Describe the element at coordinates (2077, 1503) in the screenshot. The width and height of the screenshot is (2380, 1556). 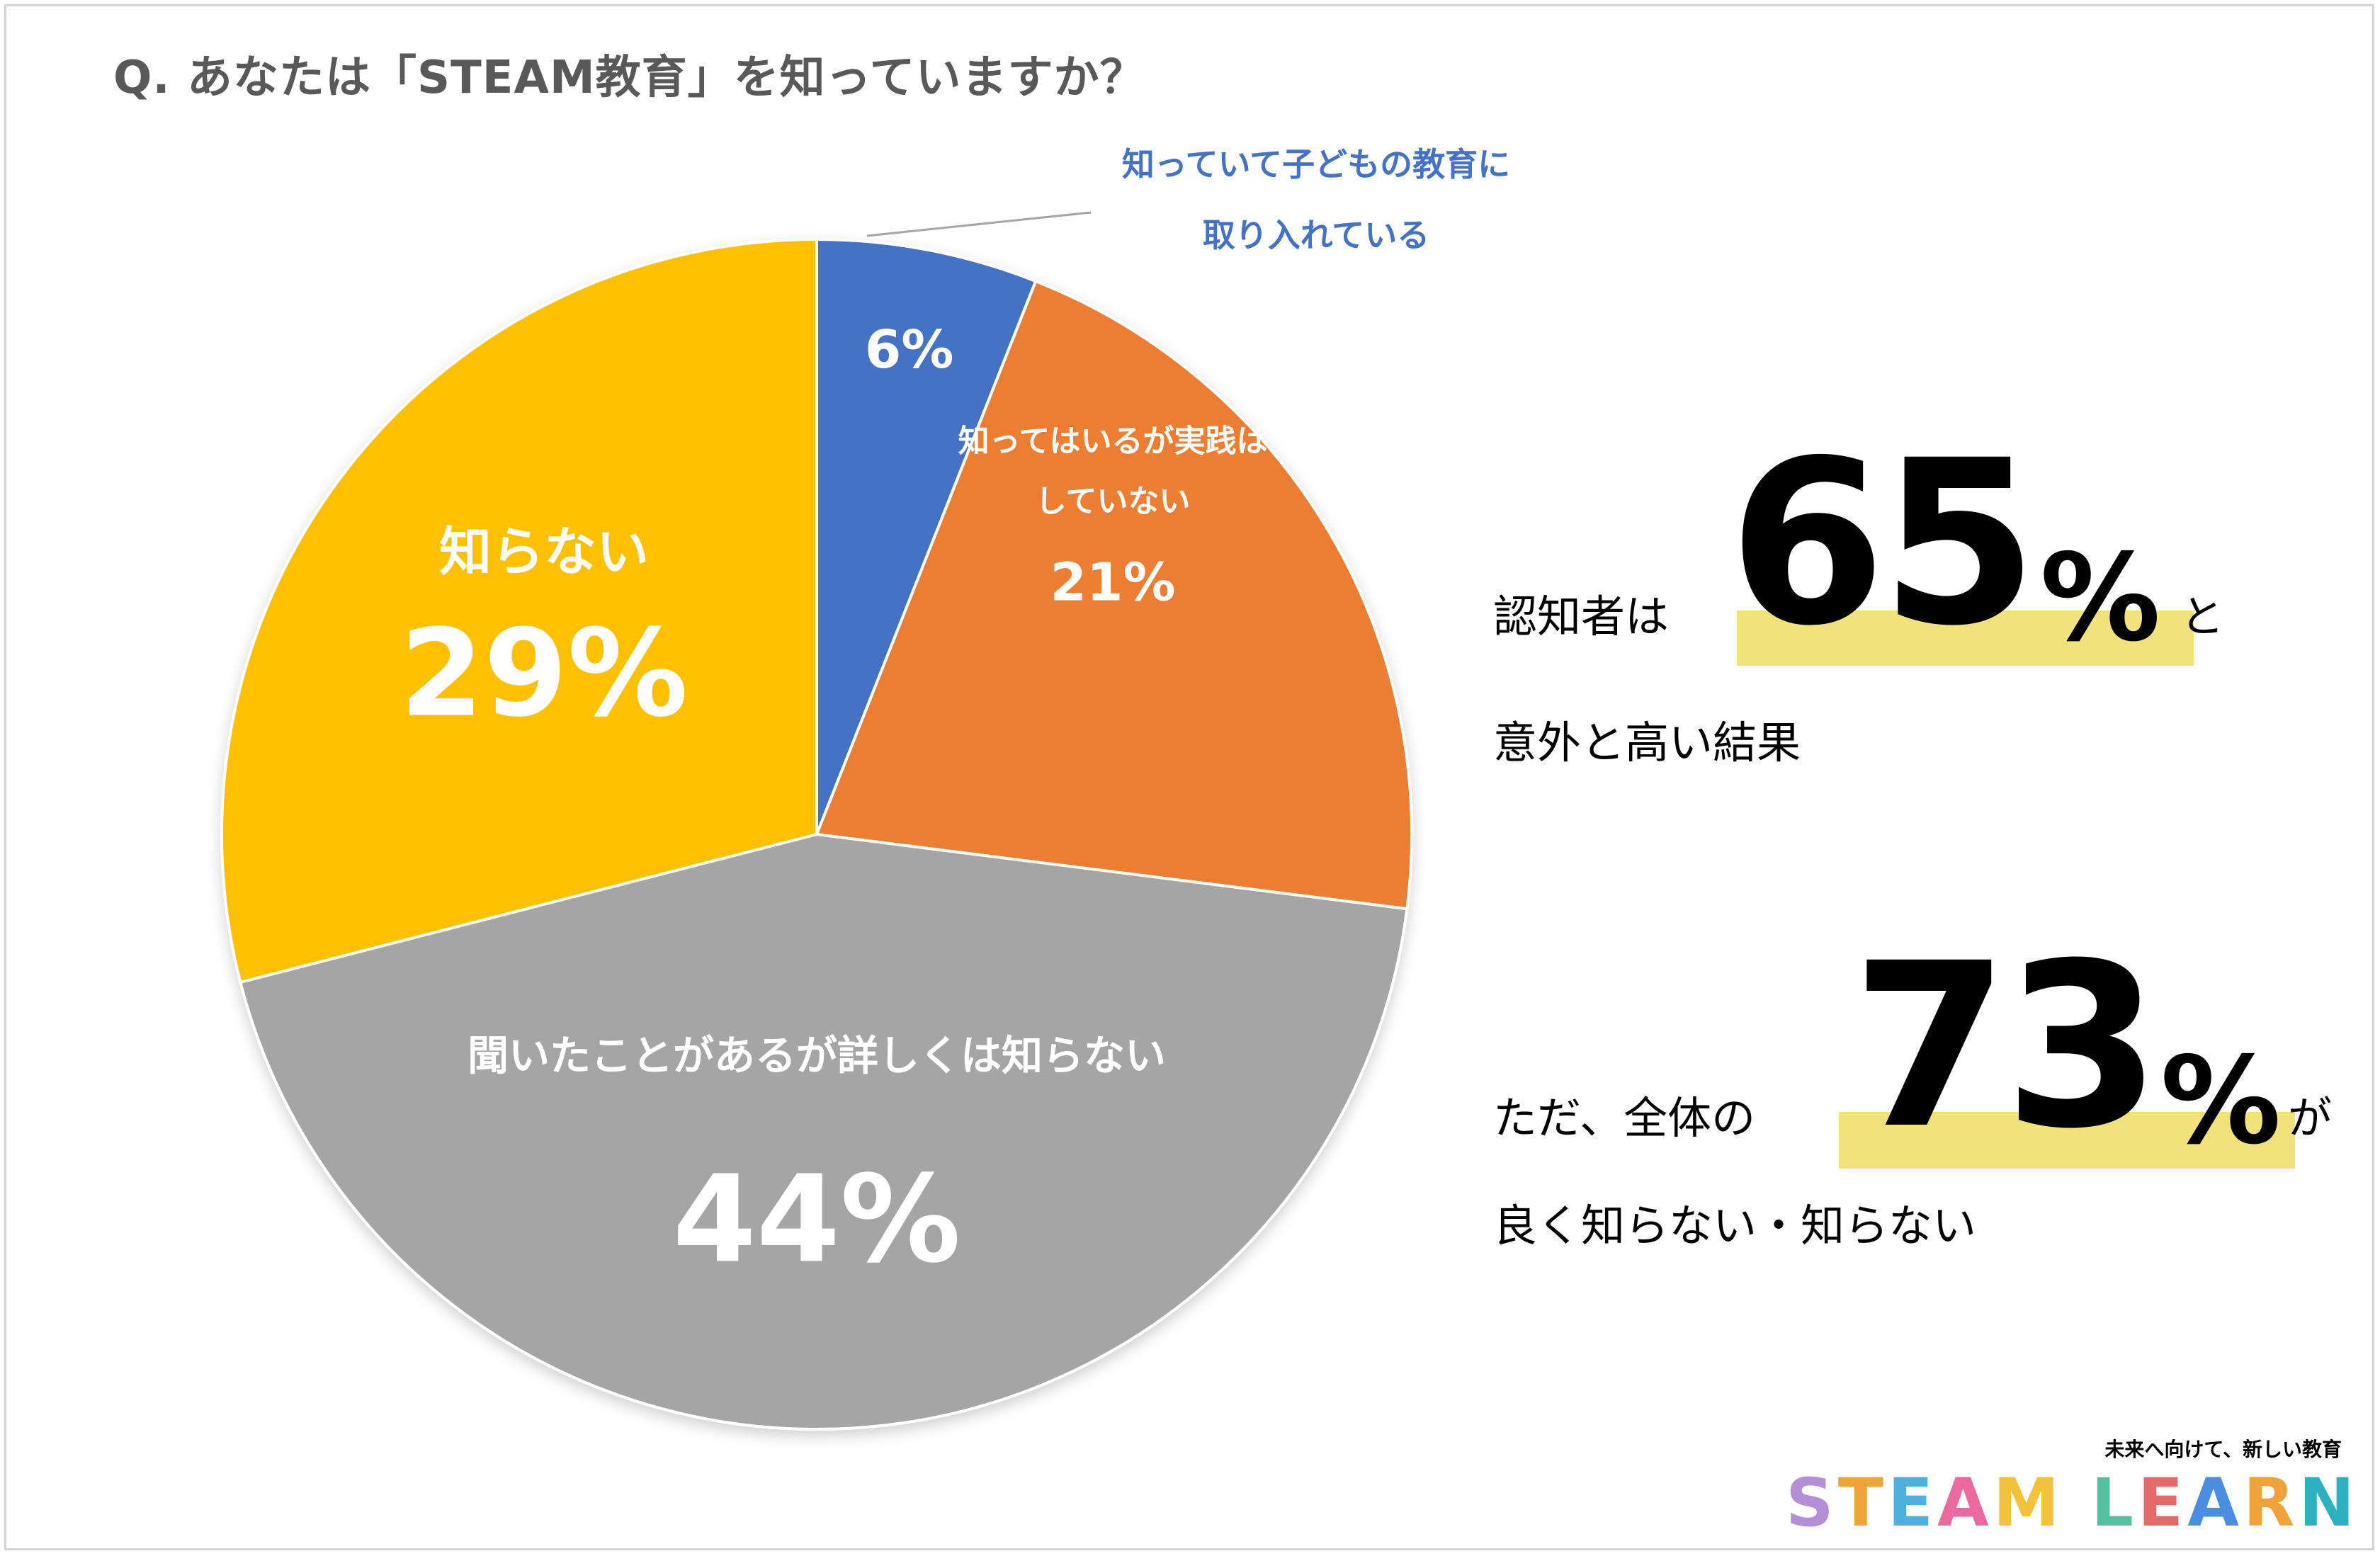
I see `brand-letter` at that location.